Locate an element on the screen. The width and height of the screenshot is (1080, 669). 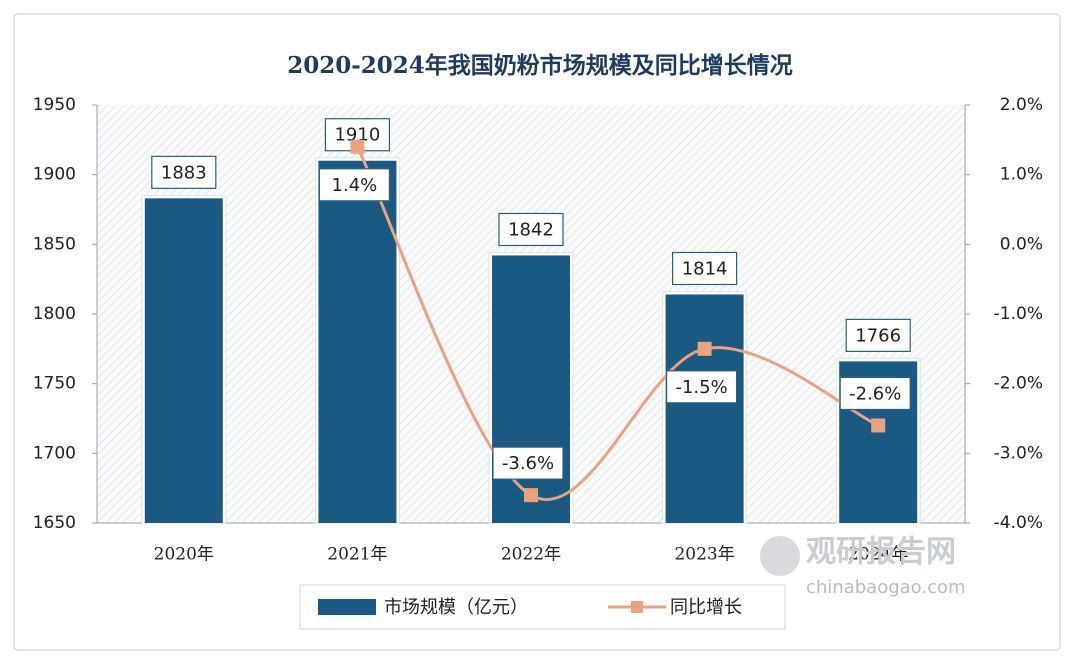
line-value-label: -2.6% is located at coordinates (875, 393).